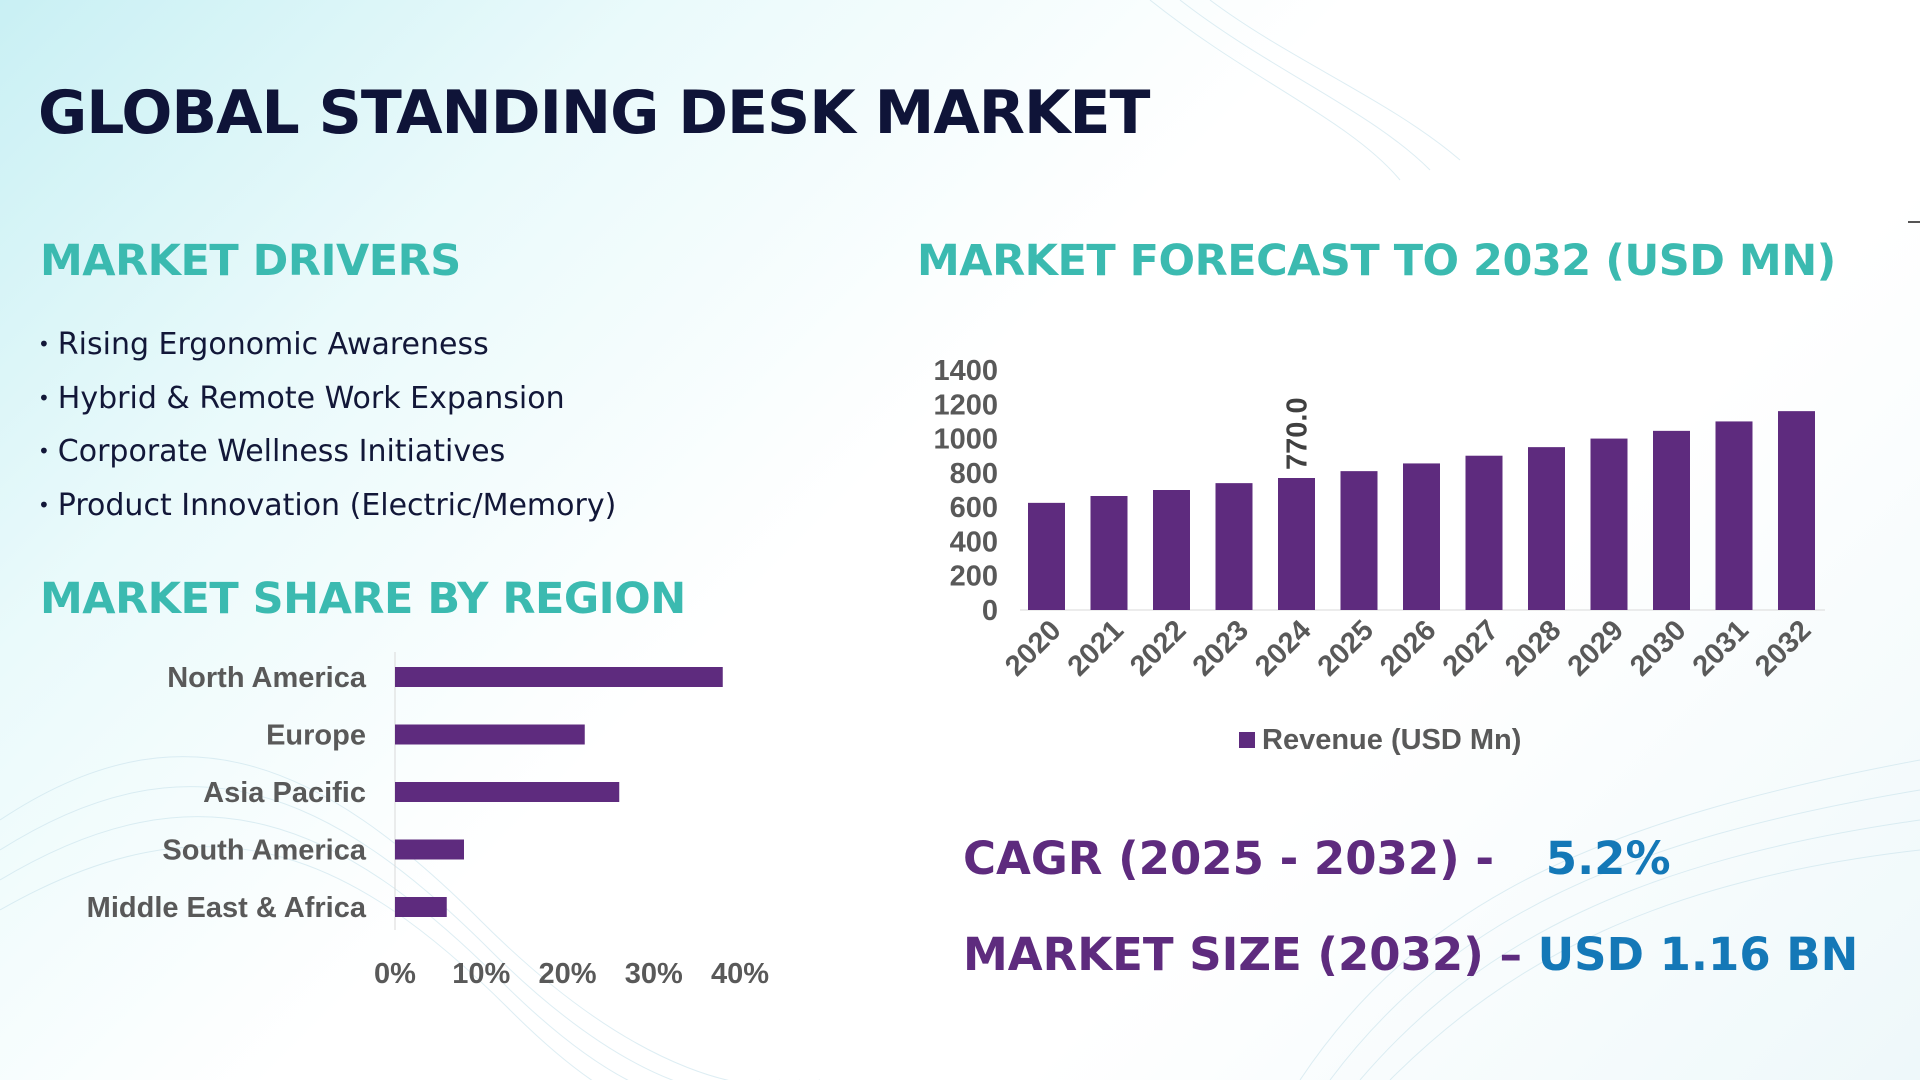 The image size is (1920, 1080). I want to click on category-label: Asia Pacific, so click(284, 793).